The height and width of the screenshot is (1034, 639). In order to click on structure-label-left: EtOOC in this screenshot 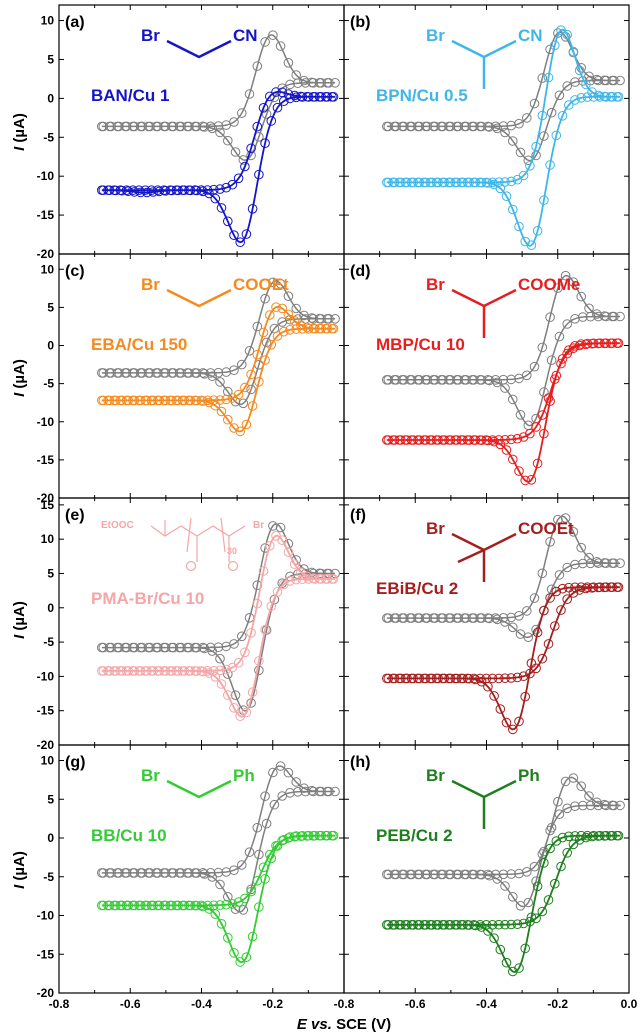, I will do `click(117, 525)`.